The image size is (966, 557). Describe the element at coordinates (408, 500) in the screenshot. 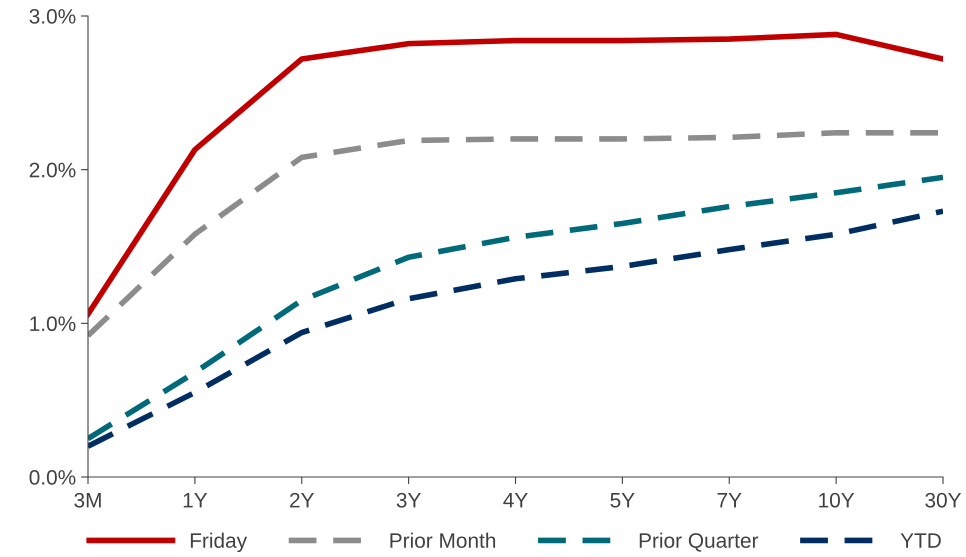

I see `x-tick-label: 3Y` at that location.